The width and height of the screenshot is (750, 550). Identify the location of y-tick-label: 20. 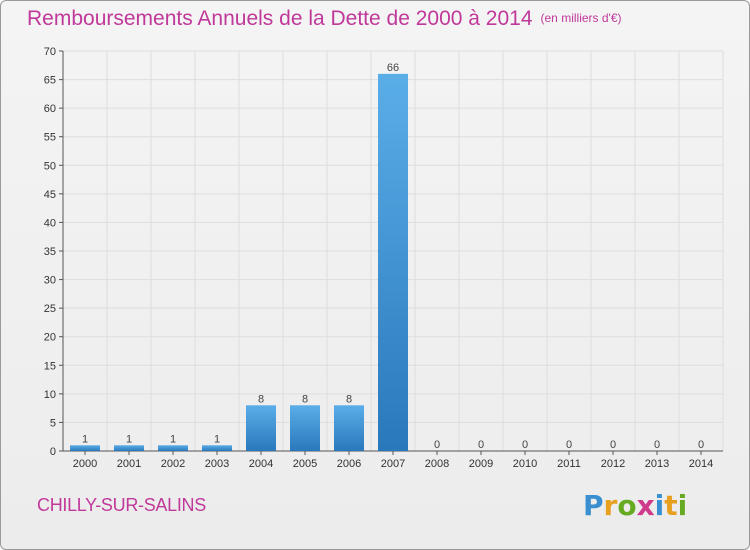
(50, 338).